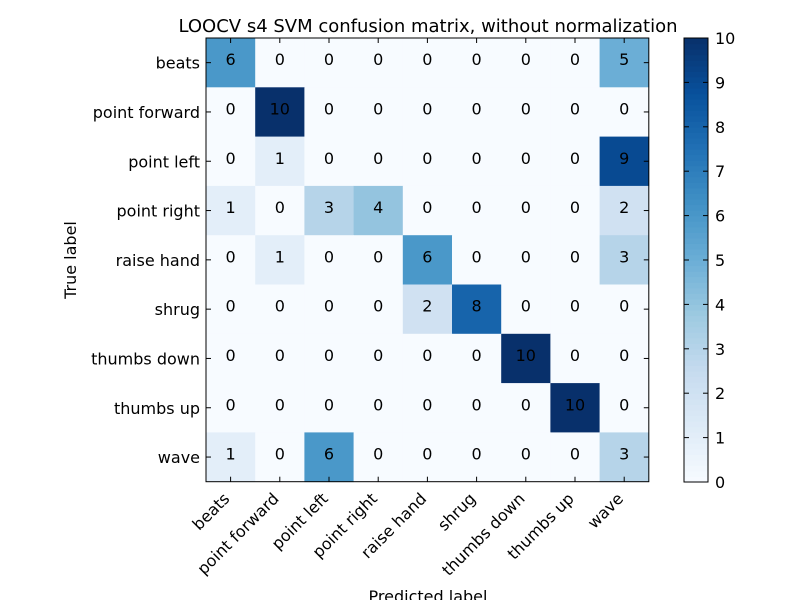 The image size is (800, 600). Describe the element at coordinates (720, 304) in the screenshot. I see `colorbar-tick-label: 4` at that location.